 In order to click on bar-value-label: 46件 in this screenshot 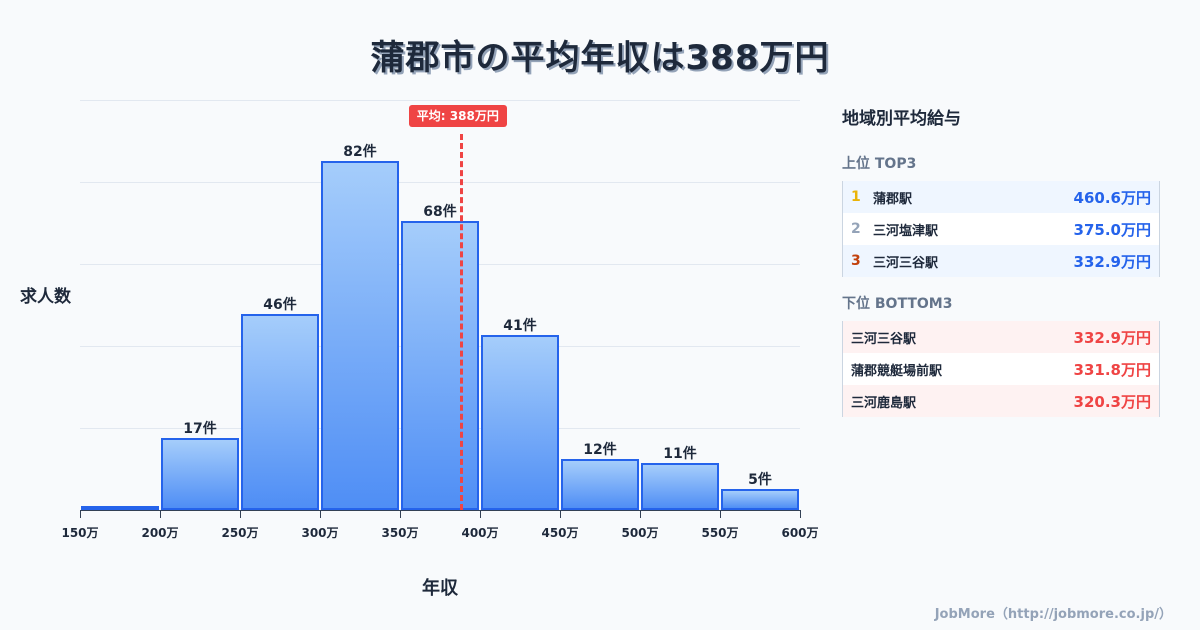, I will do `click(280, 305)`.